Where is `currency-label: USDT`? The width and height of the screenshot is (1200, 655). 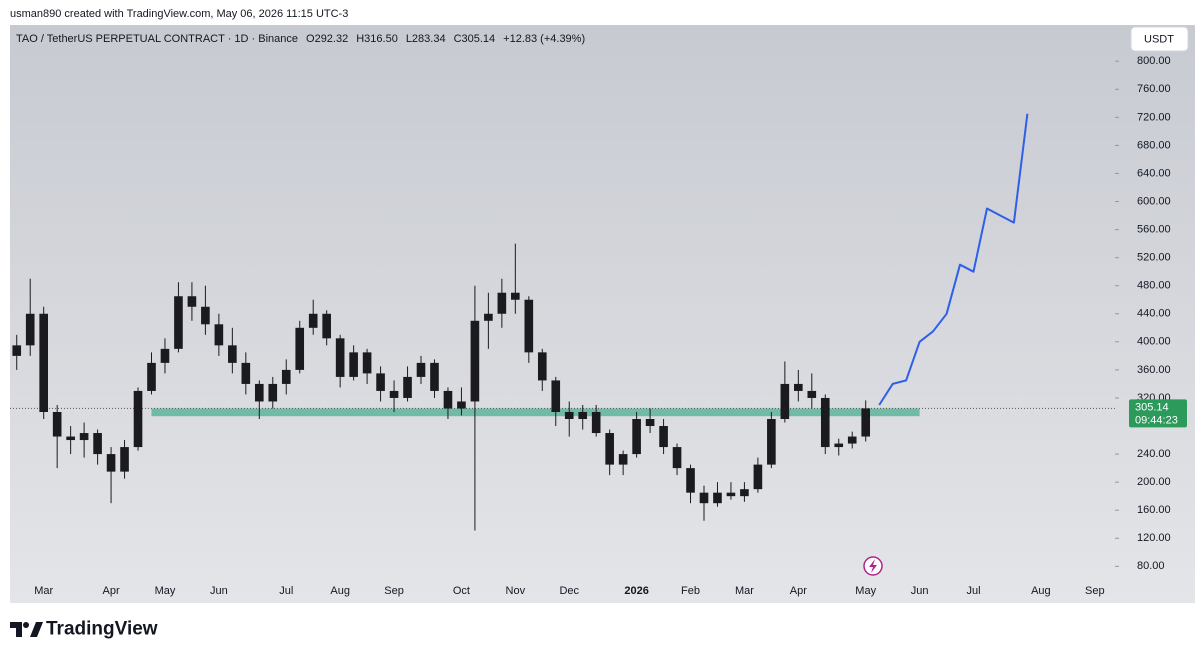 currency-label: USDT is located at coordinates (1159, 39).